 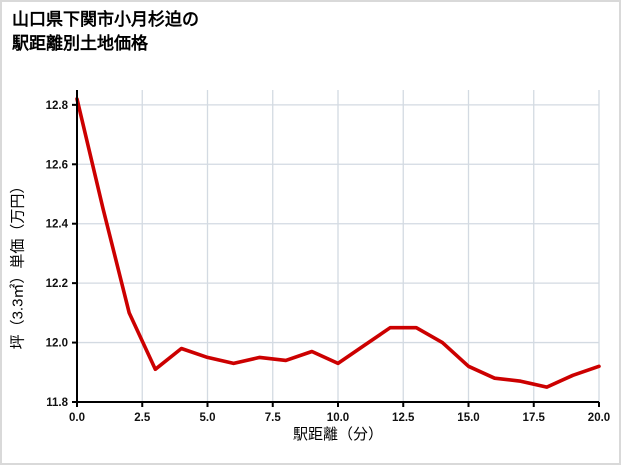 I want to click on x-tick-label: 17.5, so click(x=534, y=418).